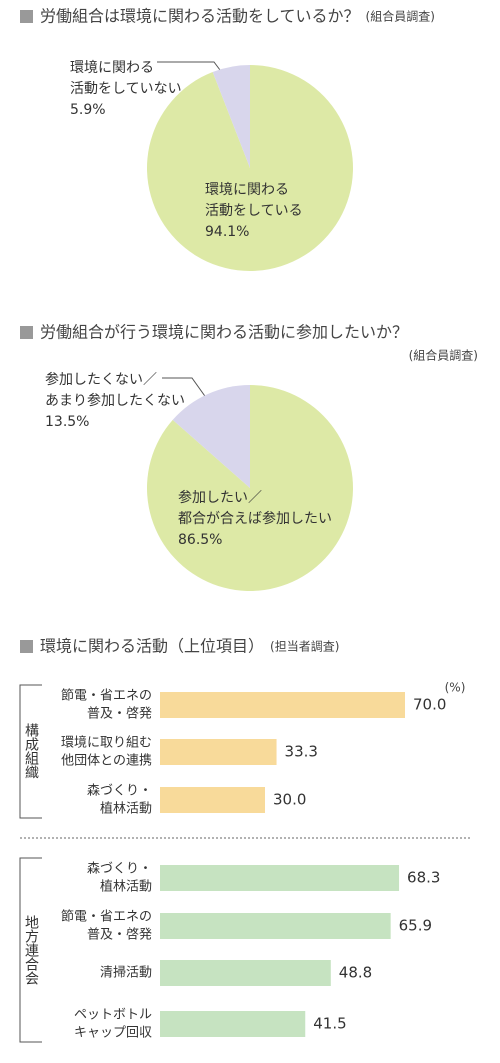 The image size is (500, 1063). Describe the element at coordinates (67, 422) in the screenshot. I see `slice-value-label: 13.5%` at that location.